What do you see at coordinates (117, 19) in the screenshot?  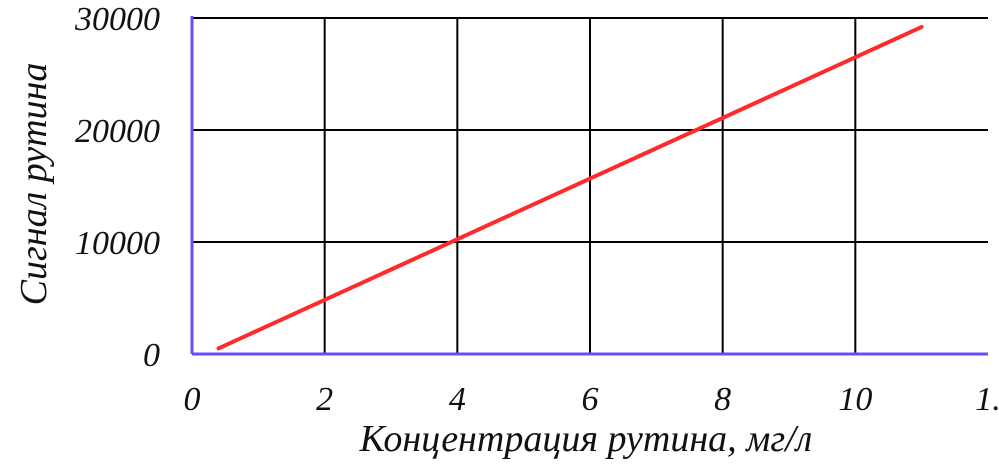 I see `y-tick-label: 30000` at bounding box center [117, 19].